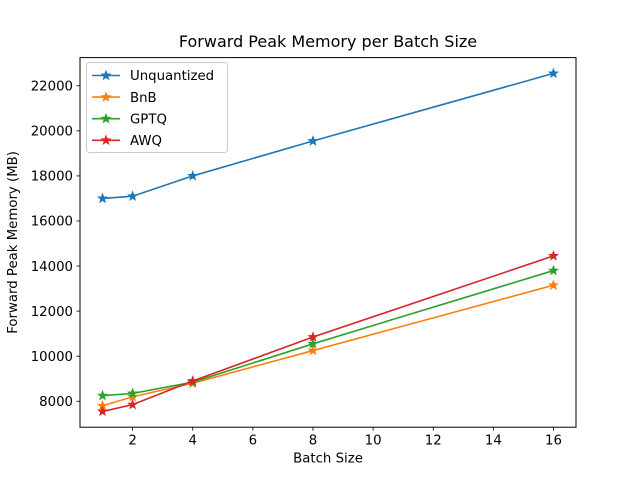 The image size is (640, 480). Describe the element at coordinates (313, 441) in the screenshot. I see `x-tick-label: 8` at that location.